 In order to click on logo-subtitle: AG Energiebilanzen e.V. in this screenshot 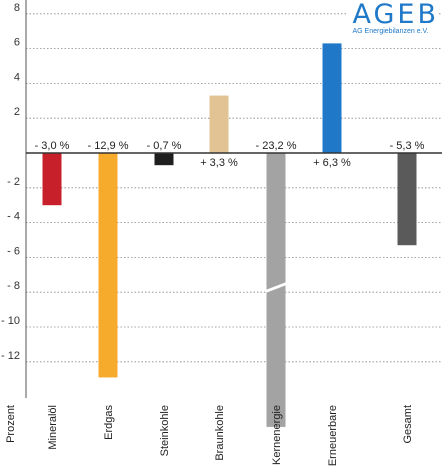, I will do `click(390, 31)`.